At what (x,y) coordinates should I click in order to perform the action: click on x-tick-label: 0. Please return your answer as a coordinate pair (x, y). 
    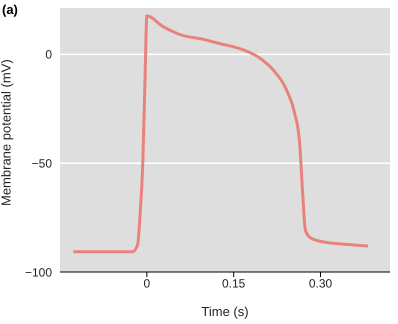
    Looking at the image, I should click on (147, 283).